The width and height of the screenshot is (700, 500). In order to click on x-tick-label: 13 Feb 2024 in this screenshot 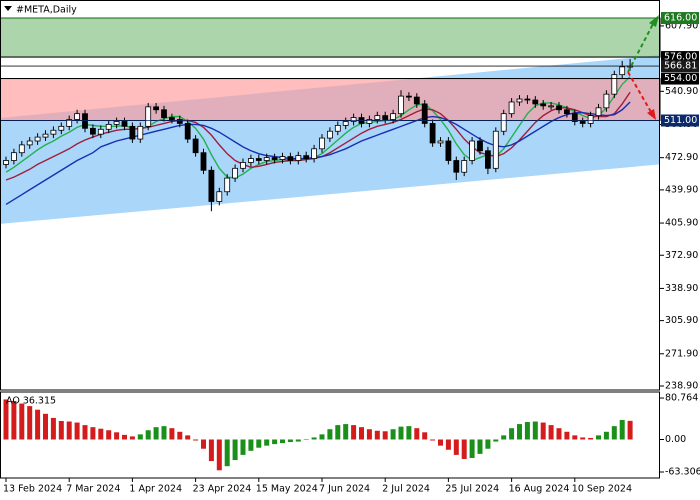, I will do `click(32, 489)`.